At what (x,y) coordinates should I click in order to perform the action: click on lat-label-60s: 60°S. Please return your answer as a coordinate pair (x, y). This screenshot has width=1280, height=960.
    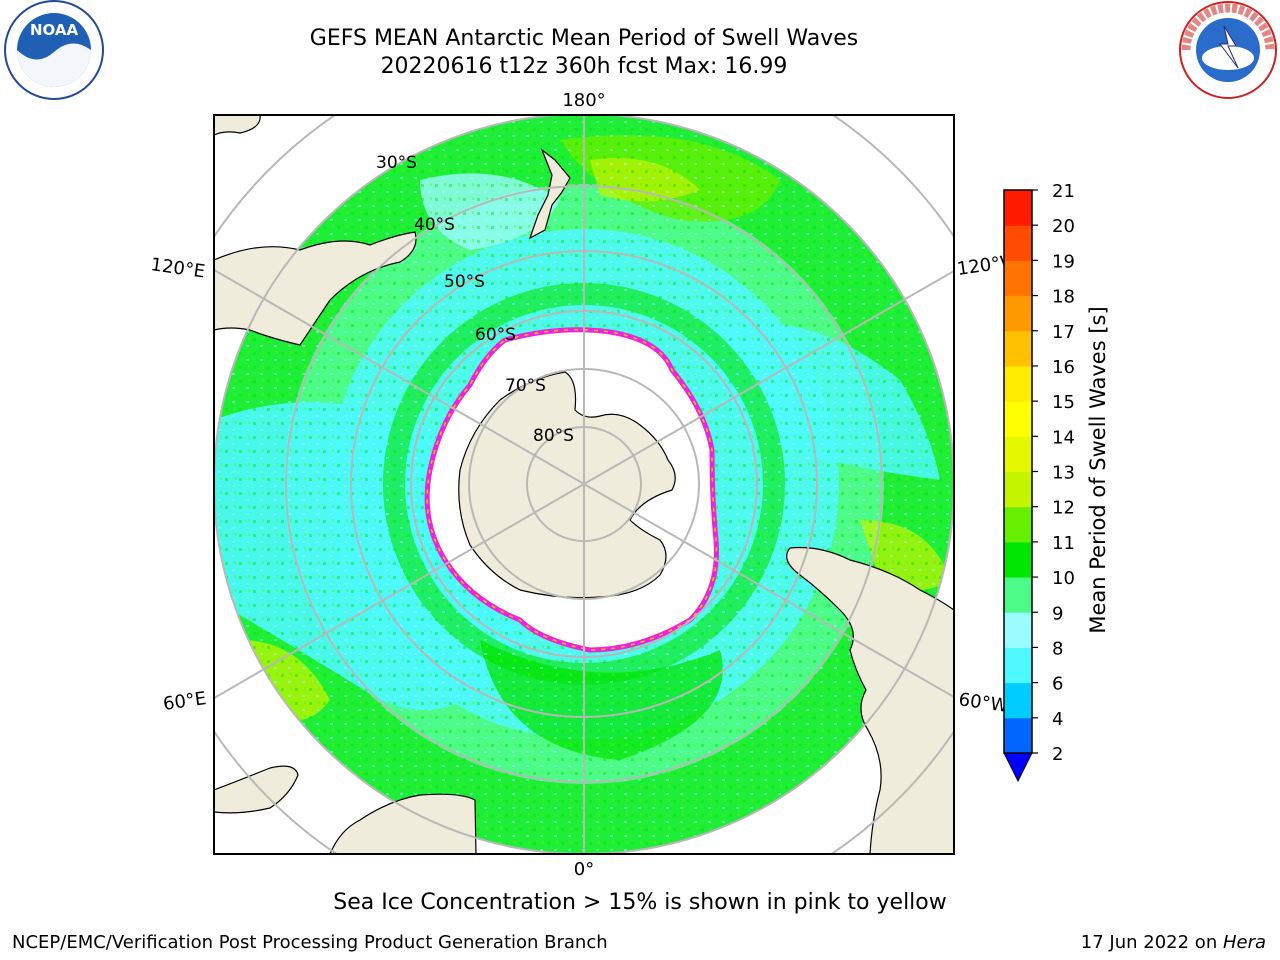
    Looking at the image, I should click on (495, 335).